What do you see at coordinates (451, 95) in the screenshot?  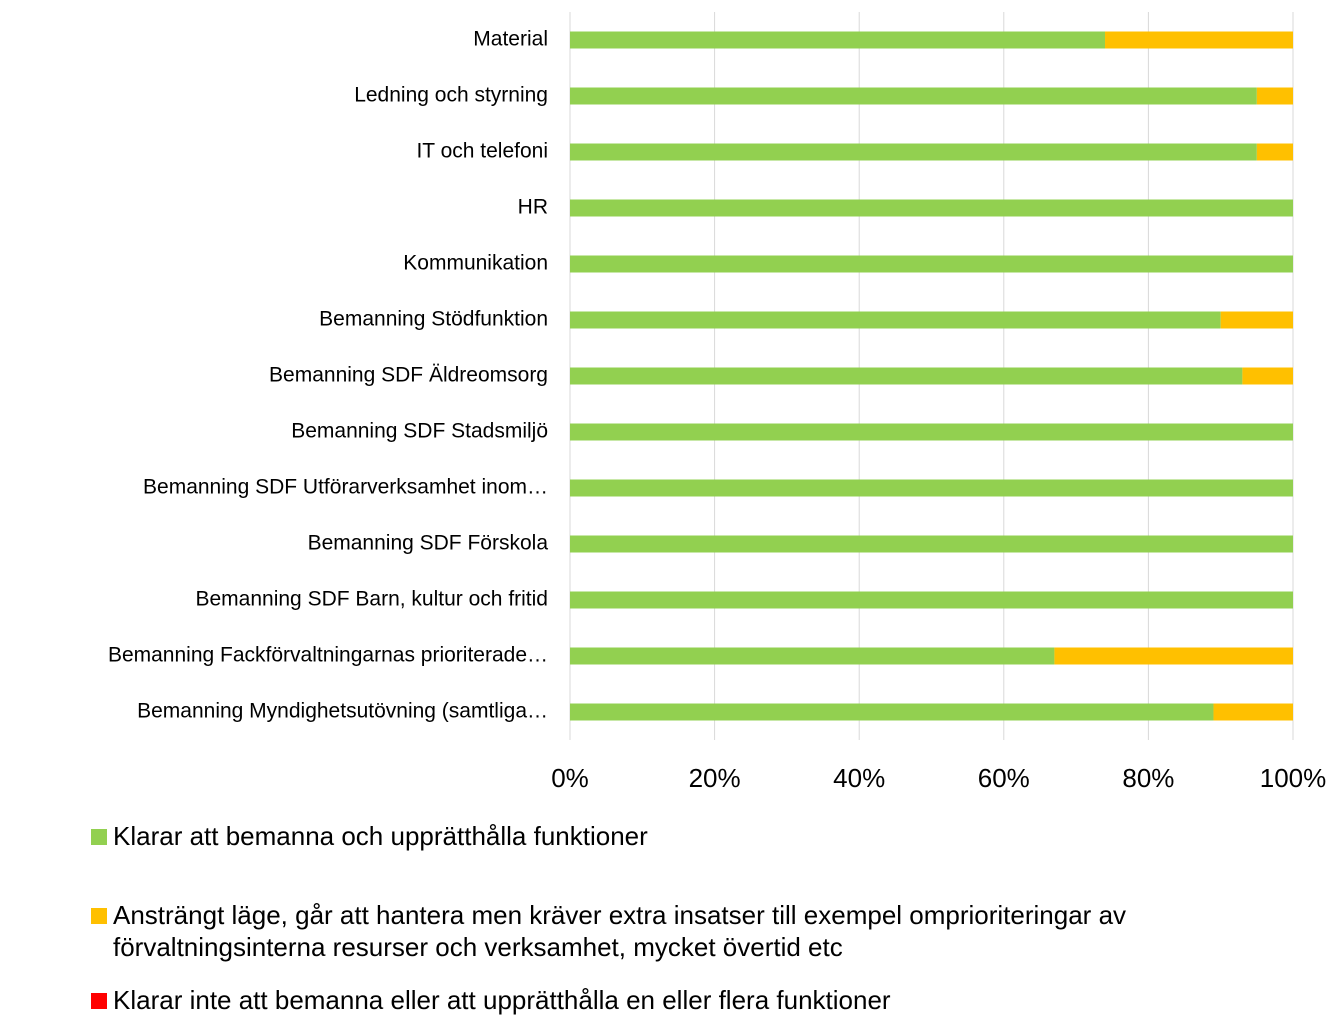 I see `y-tick-label: Ledning och styrning` at bounding box center [451, 95].